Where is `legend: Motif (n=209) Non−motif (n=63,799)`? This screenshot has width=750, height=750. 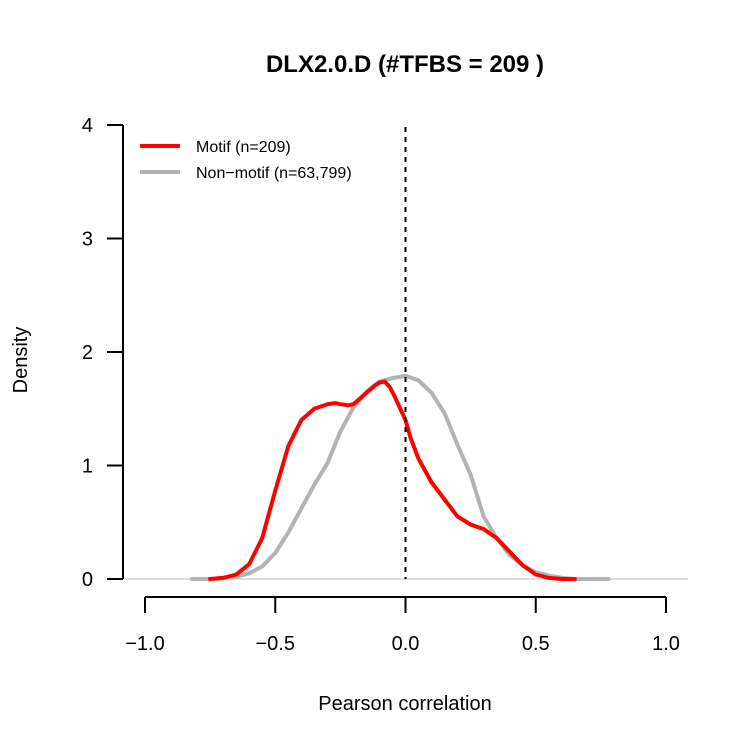
legend: Motif (n=209) Non−motif (n=63,799) is located at coordinates (246, 160).